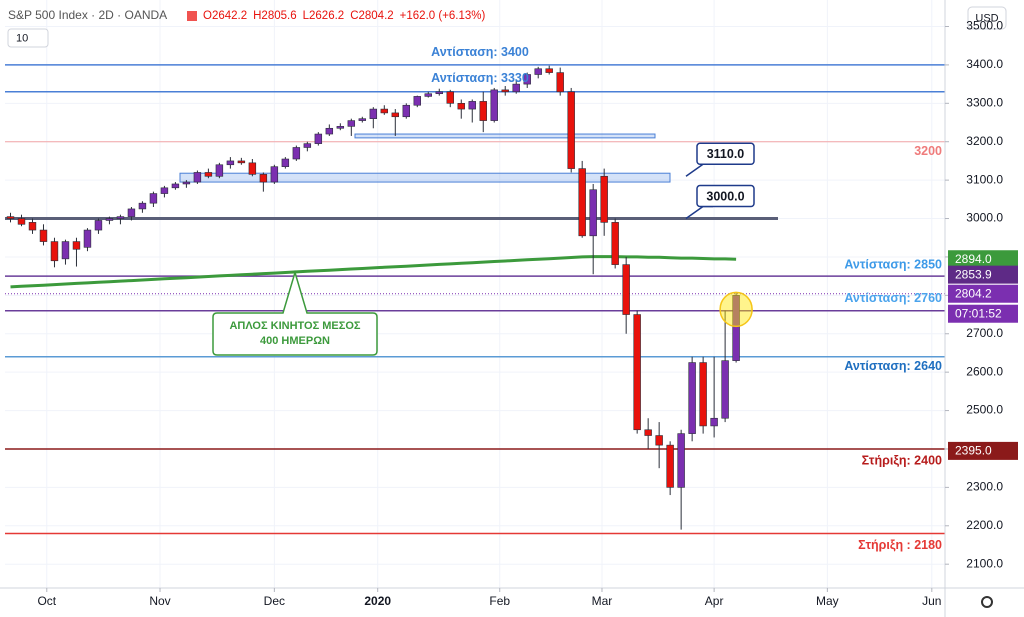 The height and width of the screenshot is (617, 1024). Describe the element at coordinates (984, 179) in the screenshot. I see `y-tick-label: 3100.0` at that location.